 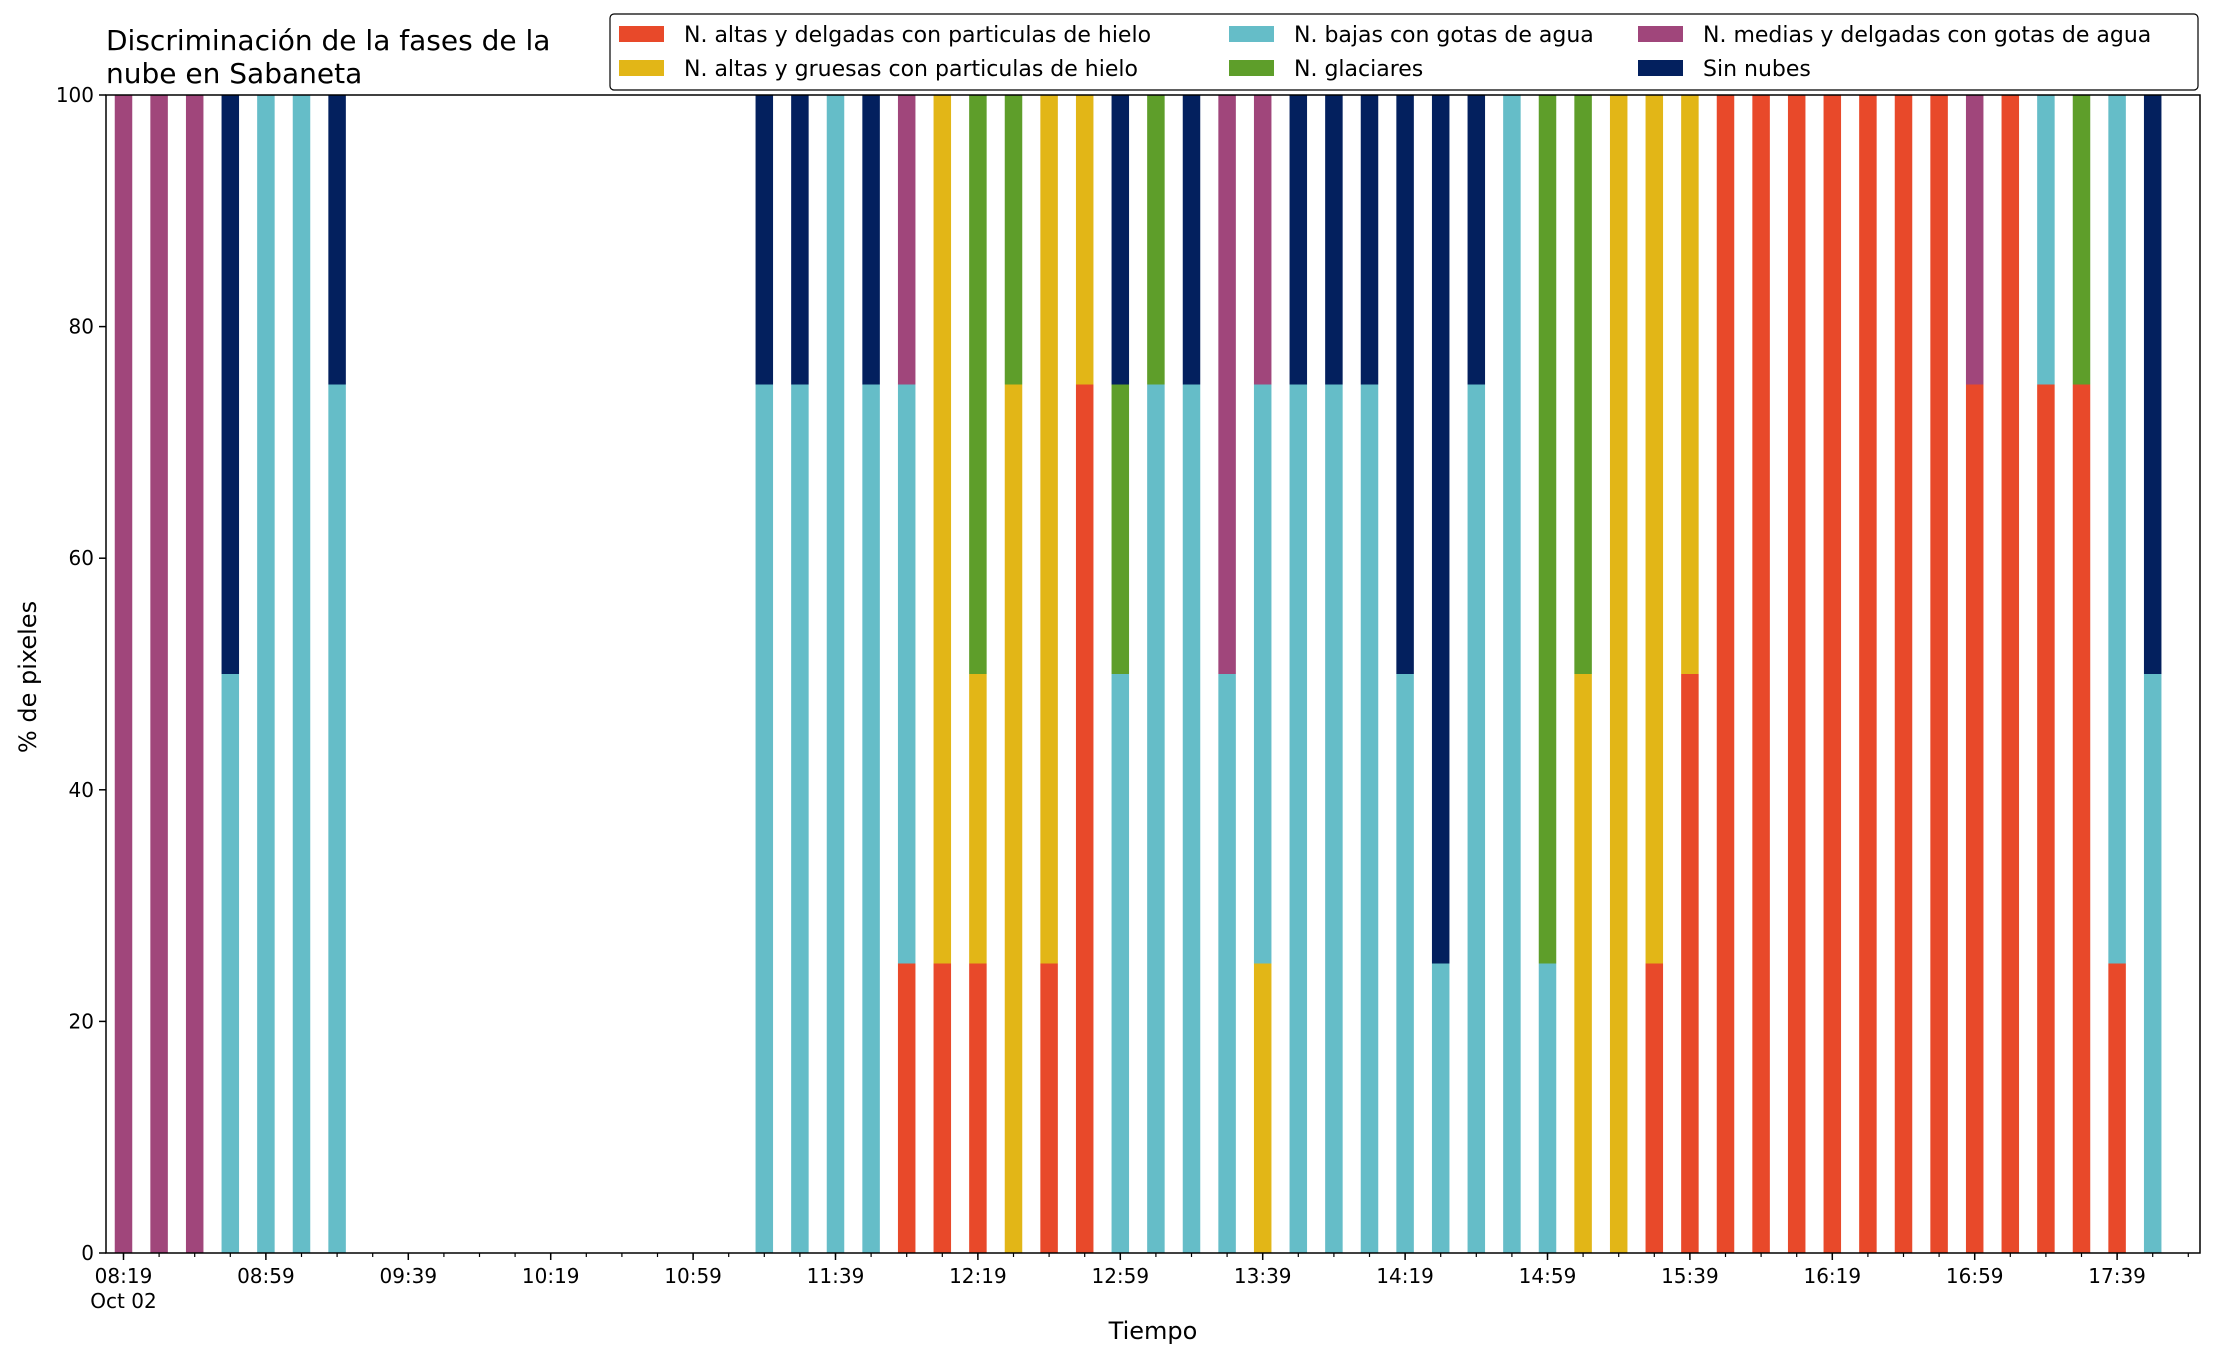 I want to click on x-axis-label: Tiempo, so click(x=1153, y=1331).